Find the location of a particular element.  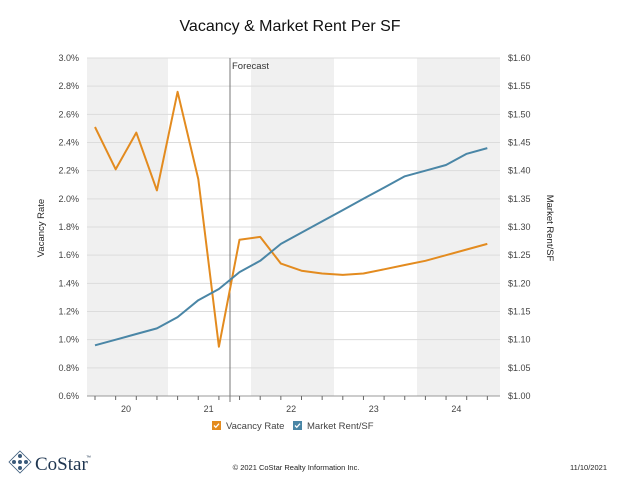

right-tick-label: $1.20 is located at coordinates (519, 283).